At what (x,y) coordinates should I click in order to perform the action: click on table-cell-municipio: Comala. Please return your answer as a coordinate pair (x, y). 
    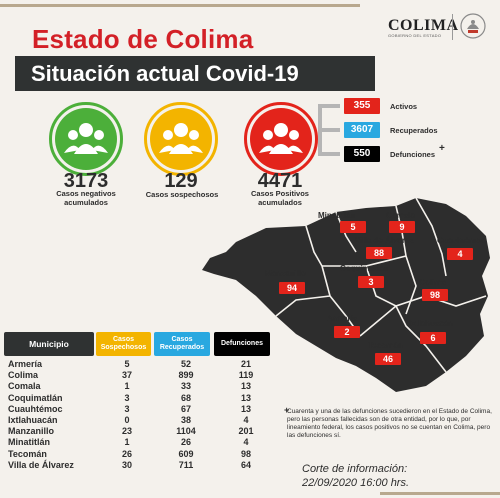
    Looking at the image, I should click on (24, 386).